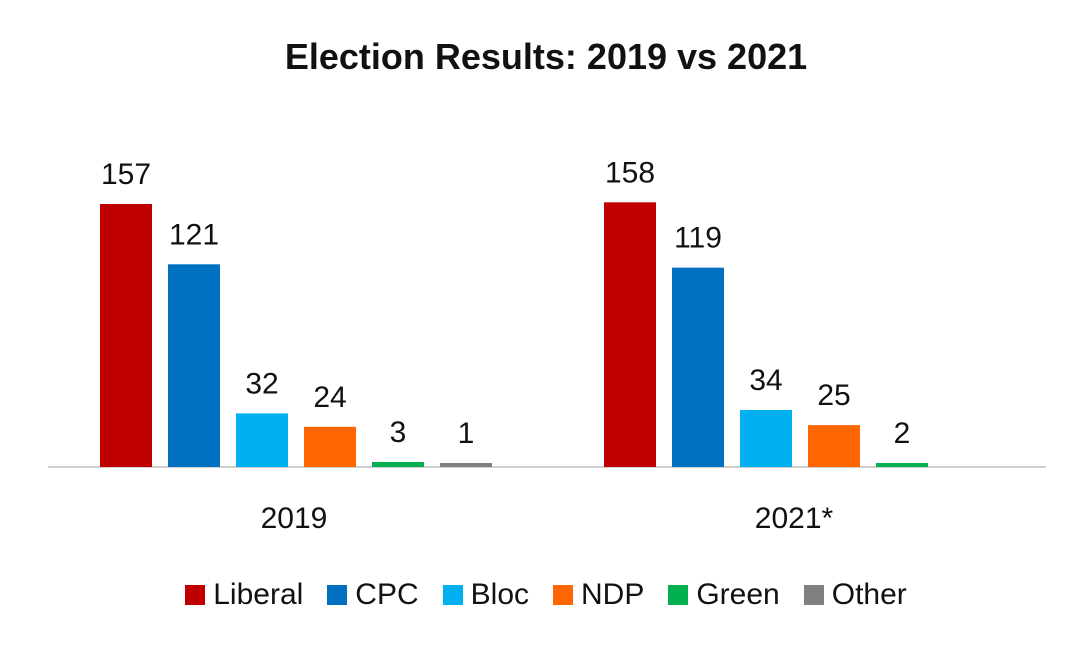 This screenshot has height=656, width=1092. What do you see at coordinates (630, 172) in the screenshot?
I see `data-label-liberal-2021: 158` at bounding box center [630, 172].